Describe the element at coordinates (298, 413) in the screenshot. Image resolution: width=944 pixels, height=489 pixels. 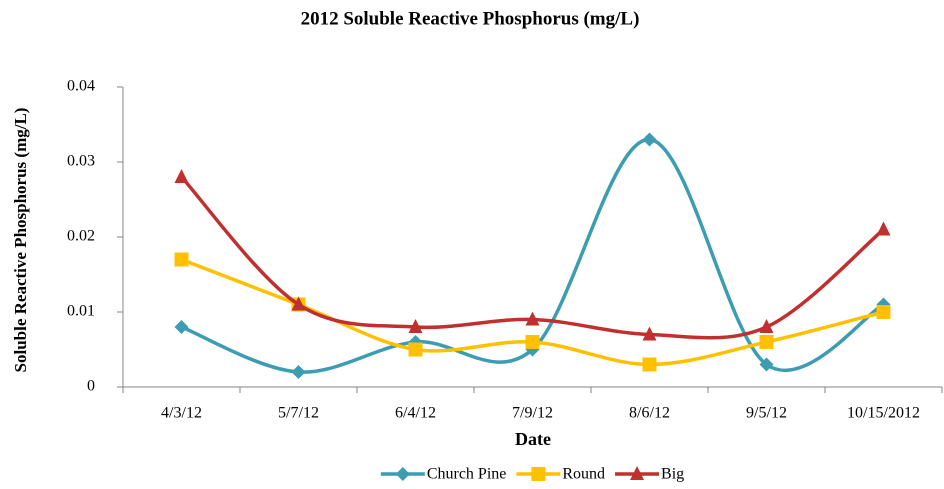
I see `x-tick-label: 5/7/12` at that location.